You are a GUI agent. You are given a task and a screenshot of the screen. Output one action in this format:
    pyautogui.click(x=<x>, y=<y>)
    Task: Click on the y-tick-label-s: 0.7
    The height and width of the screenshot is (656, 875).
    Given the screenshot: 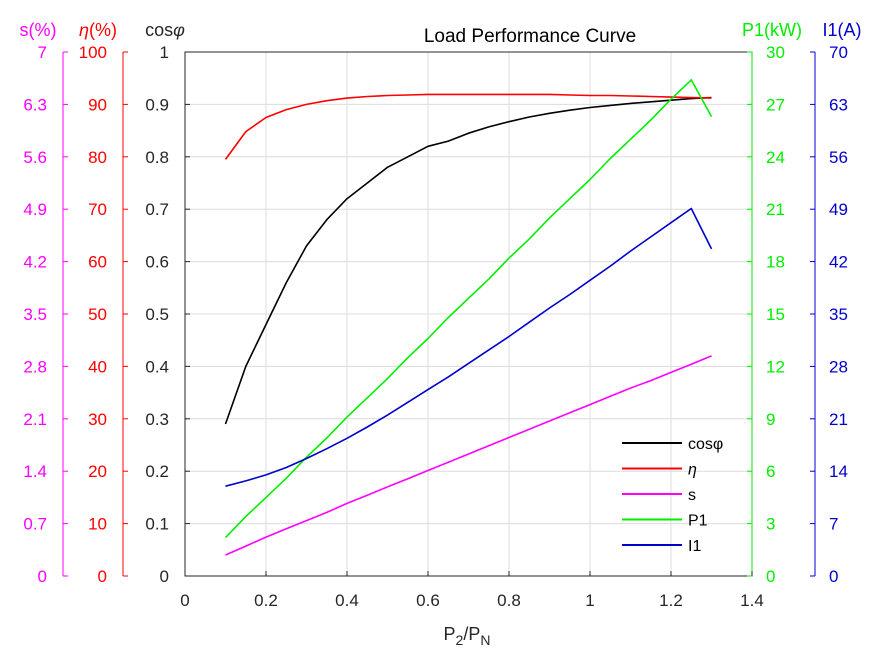 What is the action you would take?
    pyautogui.click(x=35, y=524)
    